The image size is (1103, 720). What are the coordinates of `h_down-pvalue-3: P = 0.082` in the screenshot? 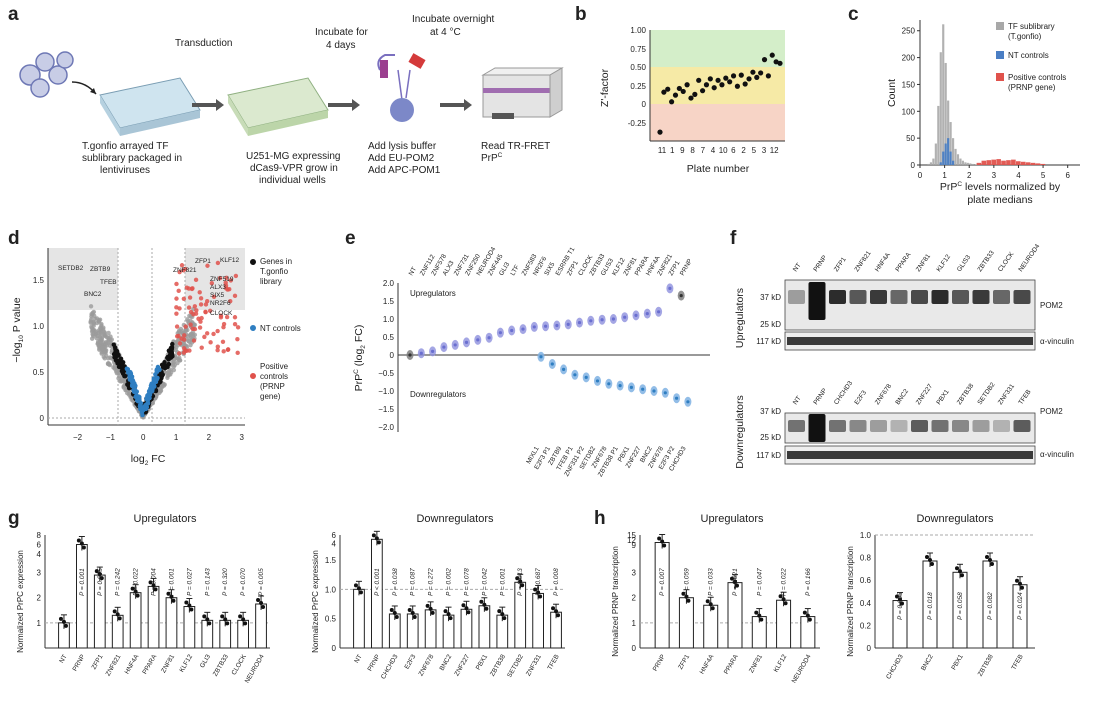 It's located at (990, 606).